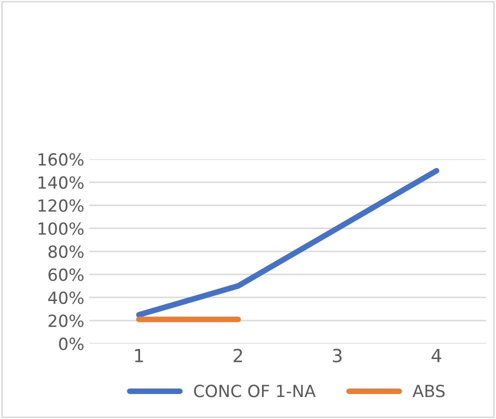 The height and width of the screenshot is (419, 496). I want to click on x-tick-label: 1, so click(139, 355).